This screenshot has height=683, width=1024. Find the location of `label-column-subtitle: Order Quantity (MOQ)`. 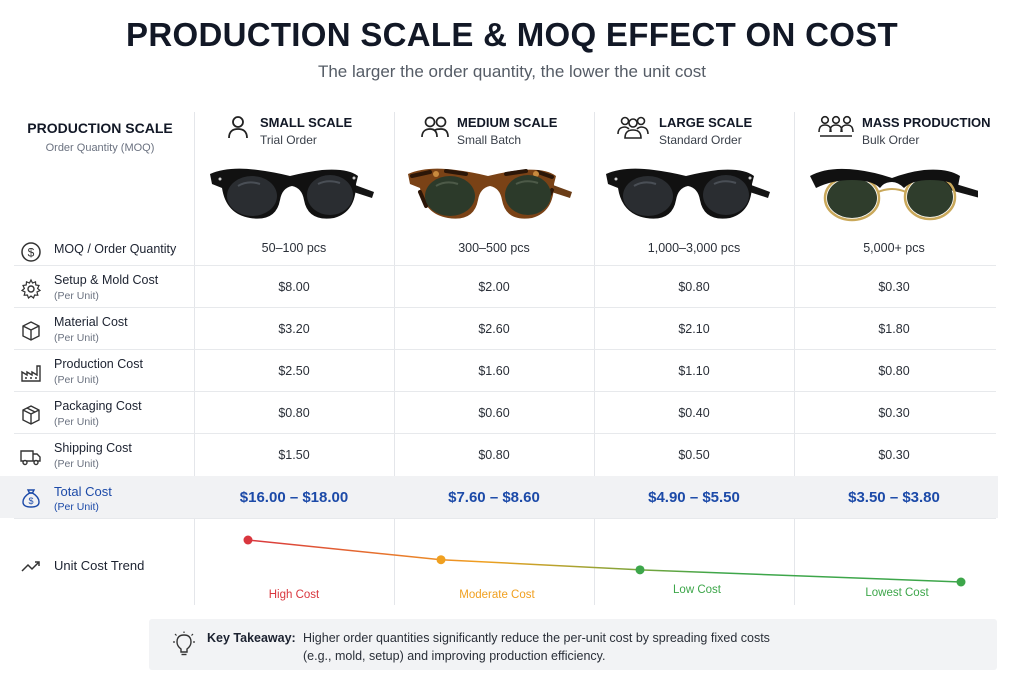

label-column-subtitle: Order Quantity (MOQ) is located at coordinates (100, 148).